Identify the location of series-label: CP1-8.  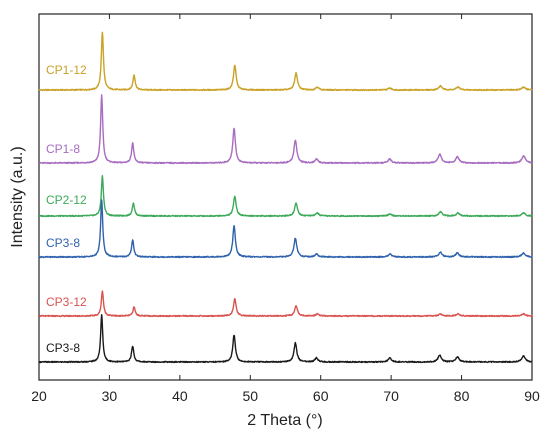
(63, 149).